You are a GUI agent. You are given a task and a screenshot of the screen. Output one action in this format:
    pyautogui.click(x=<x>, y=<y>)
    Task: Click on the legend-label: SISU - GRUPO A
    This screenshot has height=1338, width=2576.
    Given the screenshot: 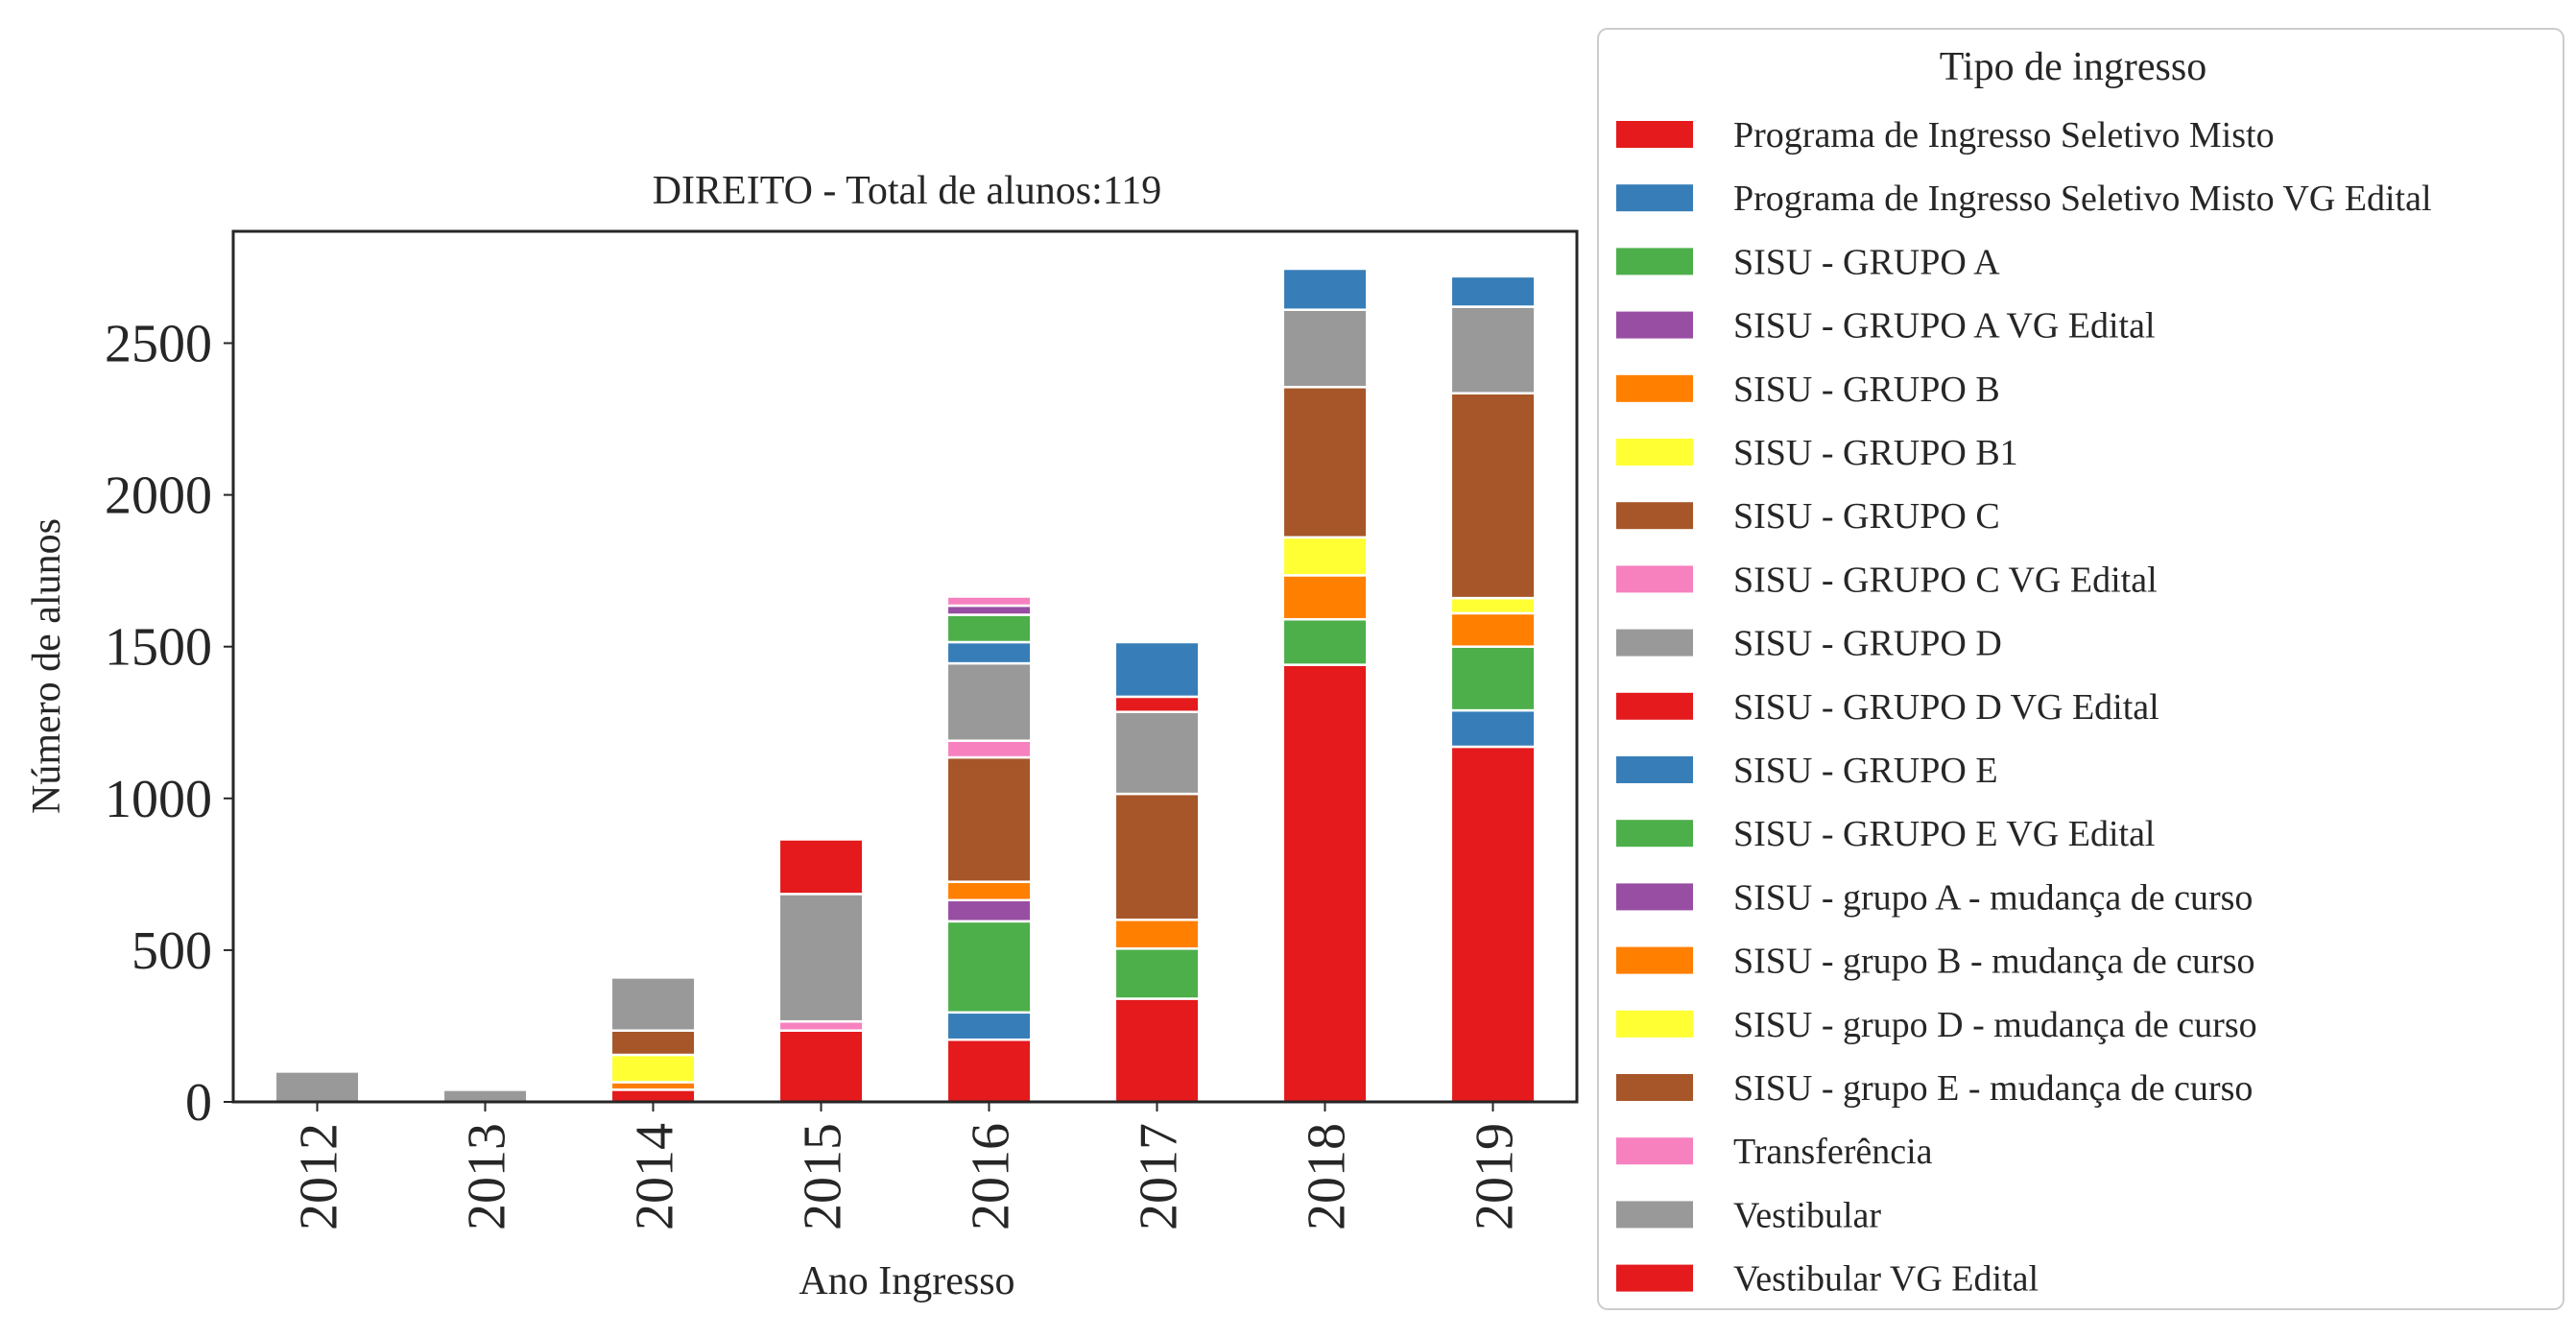 What is the action you would take?
    pyautogui.click(x=1866, y=262)
    